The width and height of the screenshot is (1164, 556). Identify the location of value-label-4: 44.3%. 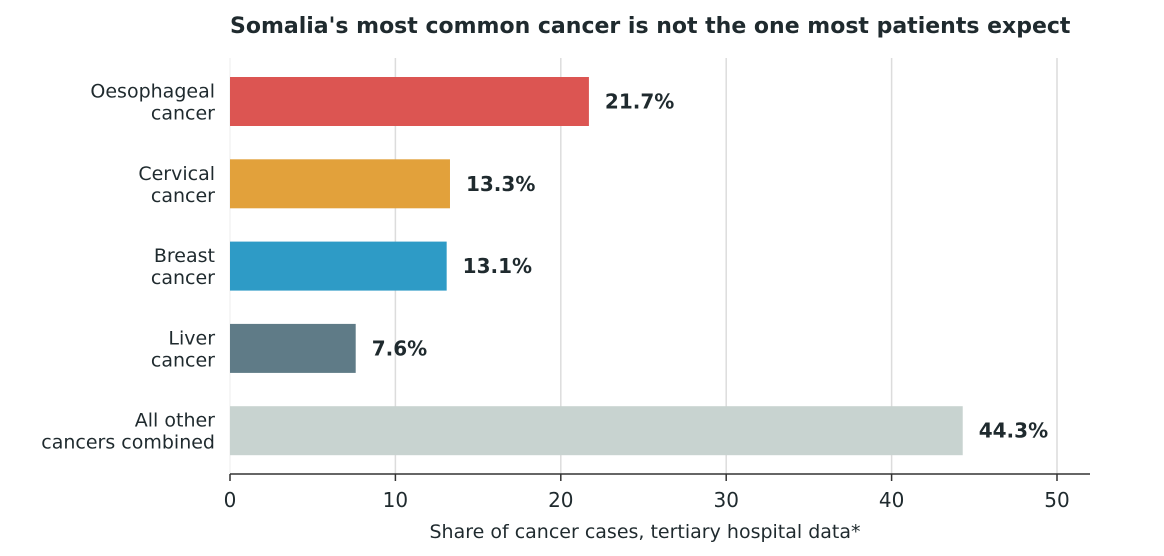
(1013, 431).